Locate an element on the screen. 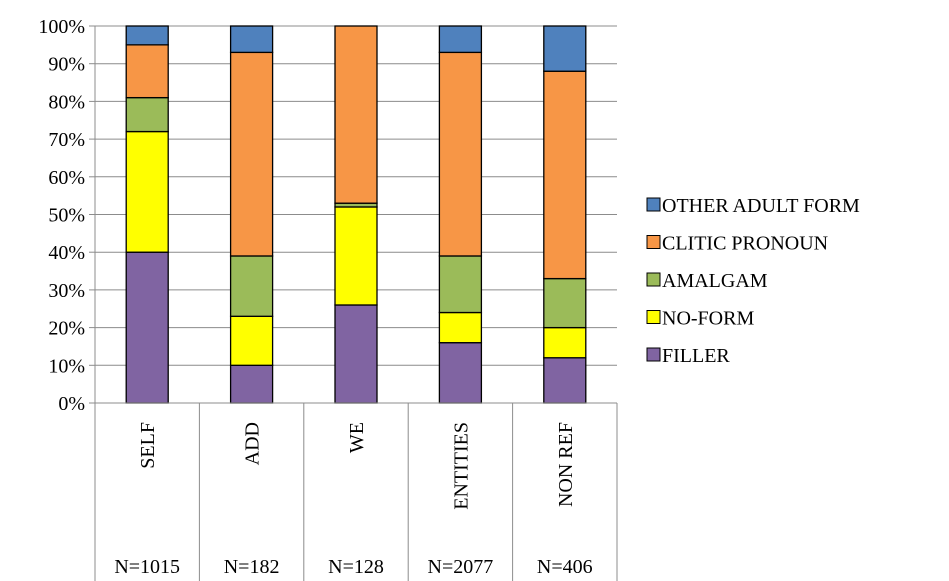  y-tick-label: 0% is located at coordinates (71, 404).